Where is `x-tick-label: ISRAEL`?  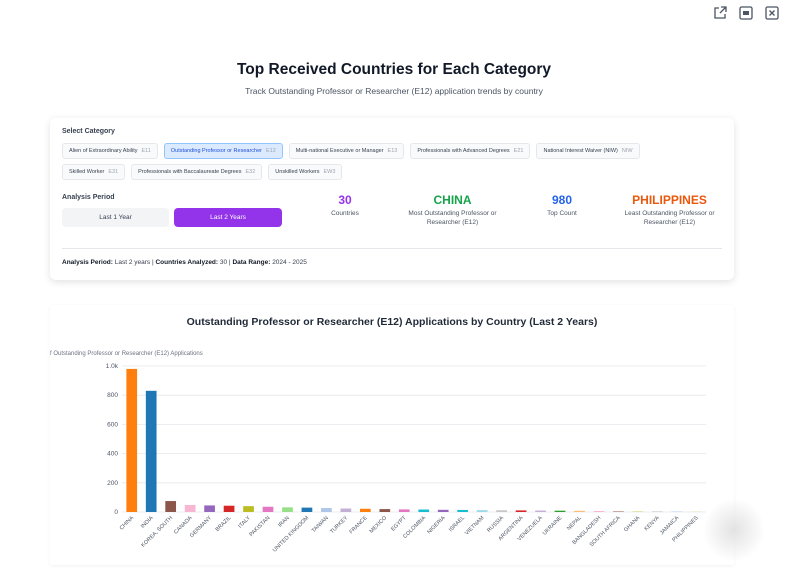
x-tick-label: ISRAEL is located at coordinates (457, 524).